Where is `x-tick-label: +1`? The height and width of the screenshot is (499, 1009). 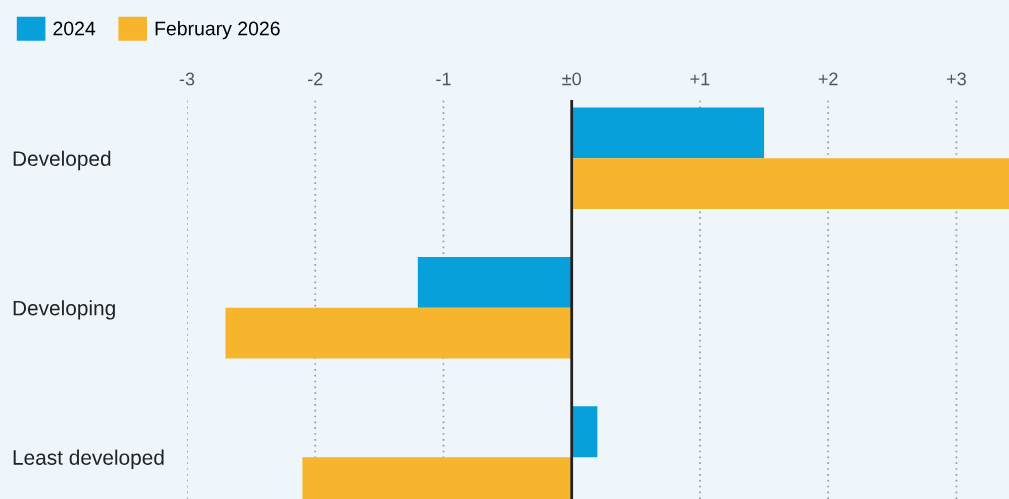 x-tick-label: +1 is located at coordinates (700, 79).